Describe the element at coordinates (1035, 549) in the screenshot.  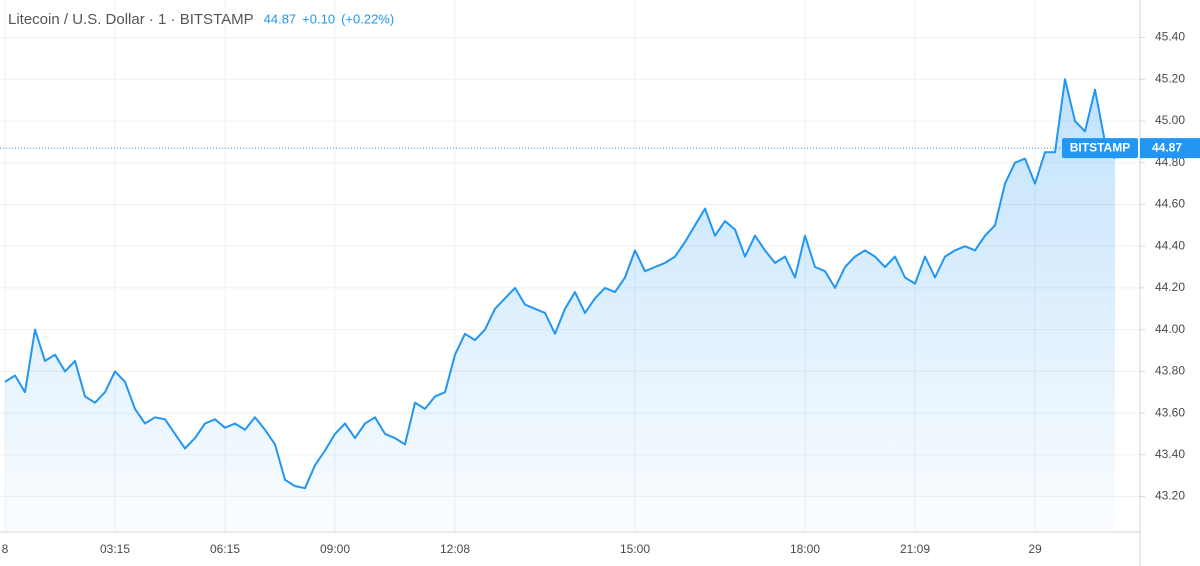
I see `x-tick-label: 29` at that location.